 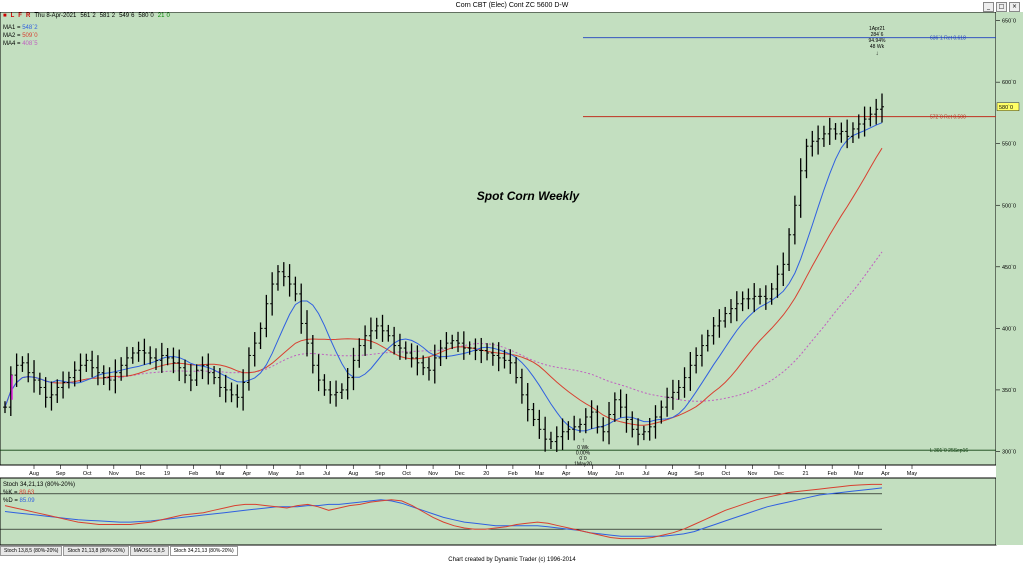 I want to click on toolbar-date: Thu 8-Apr-2021, so click(x=55, y=16).